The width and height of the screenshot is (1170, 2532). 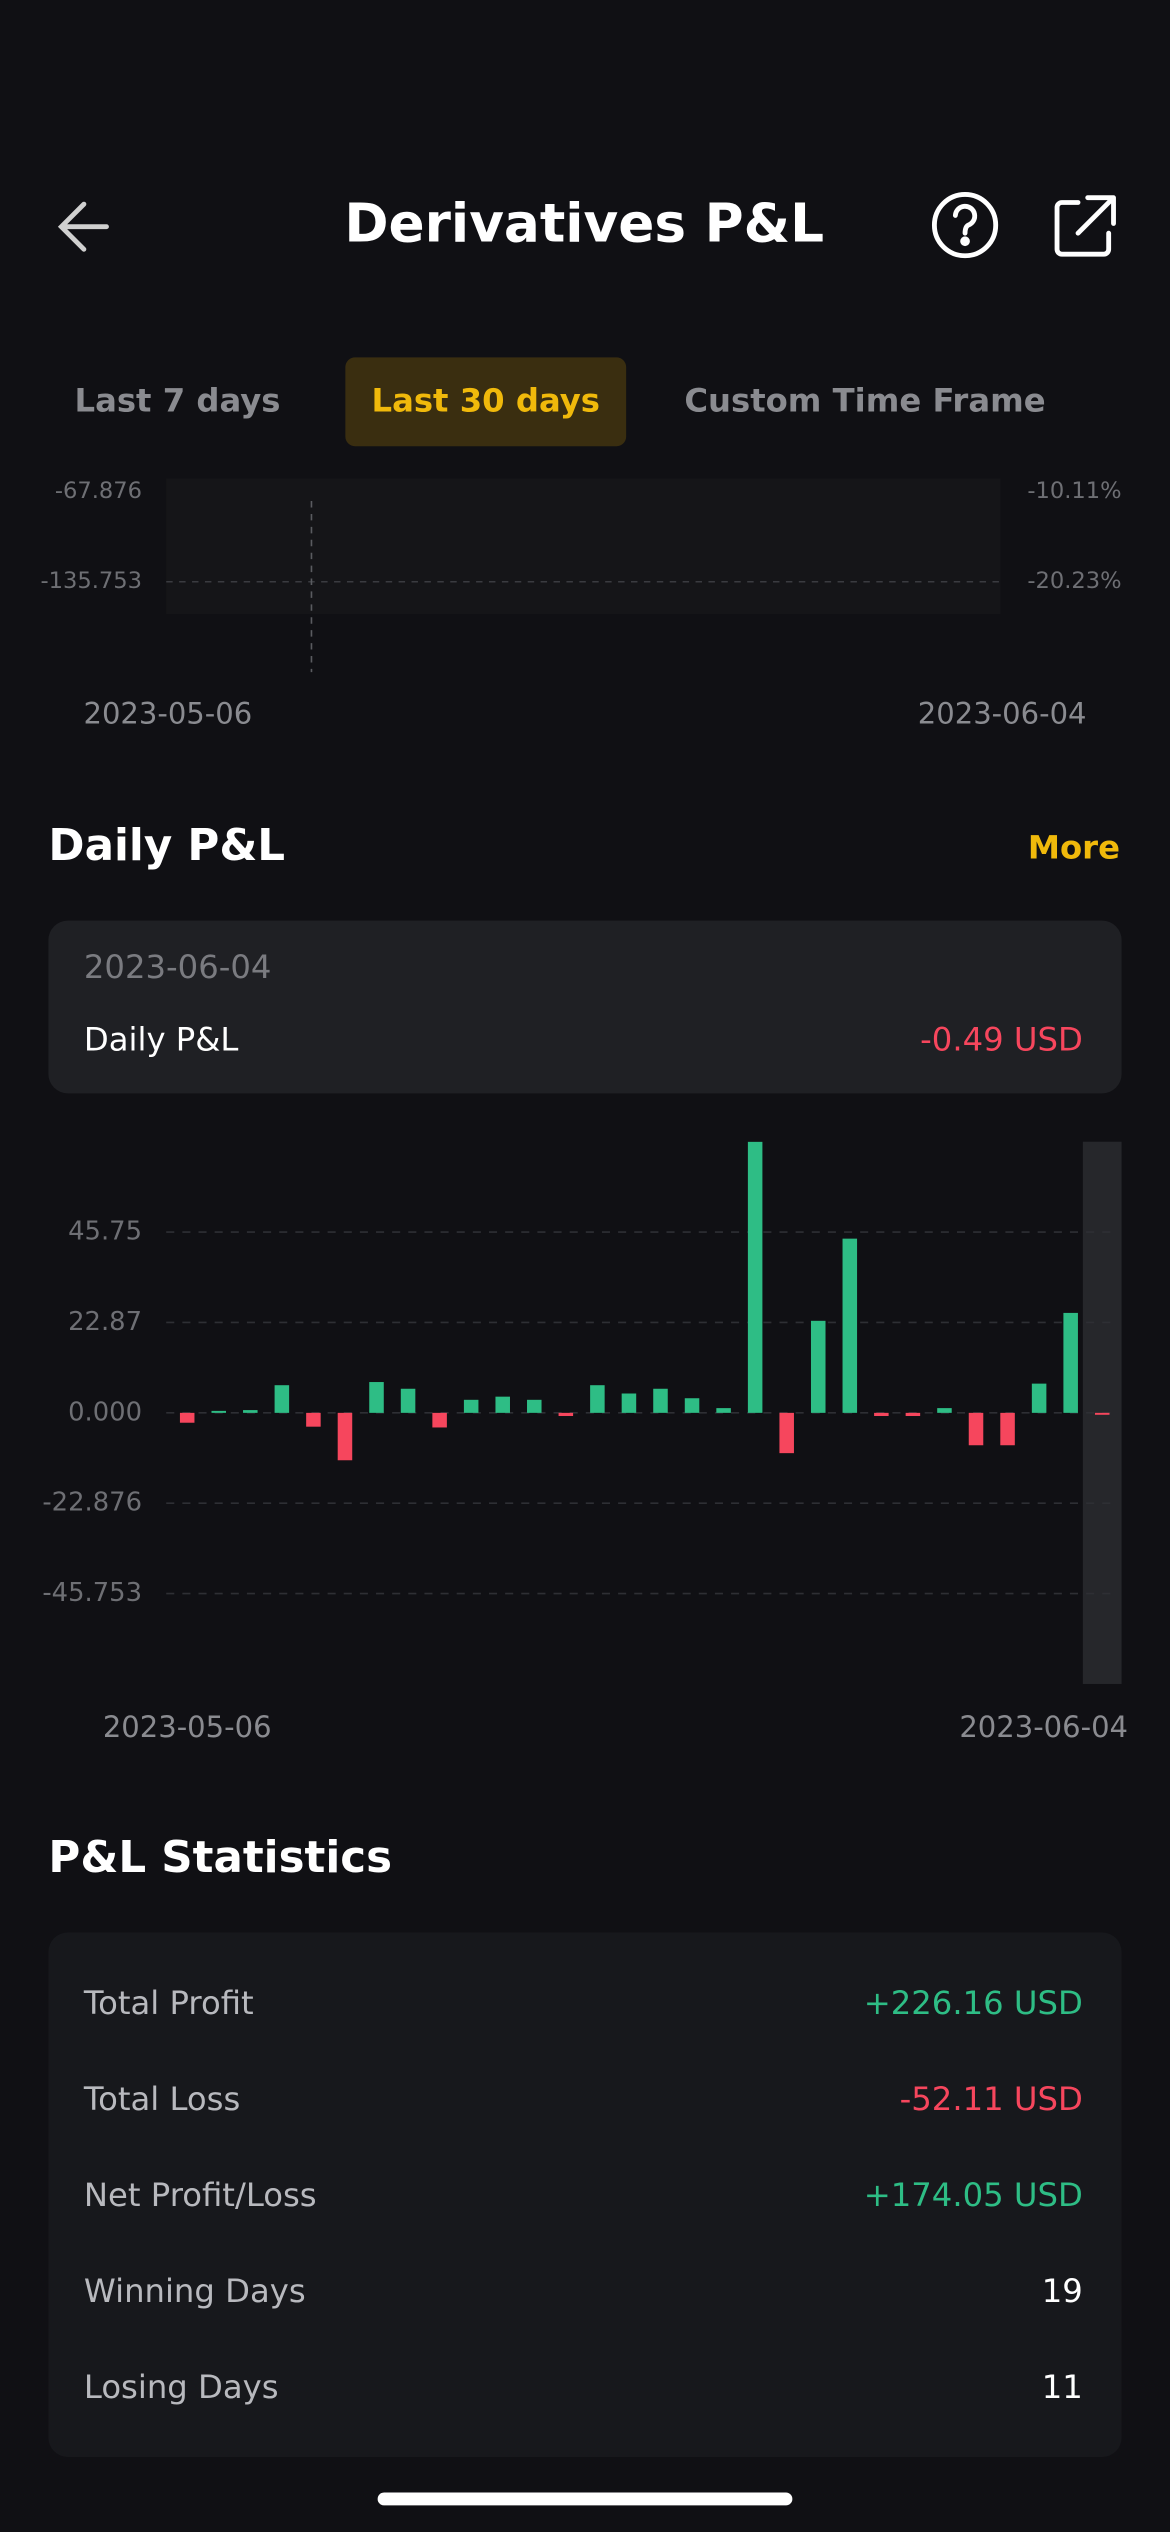 What do you see at coordinates (178, 401) in the screenshot?
I see `tab: Last 7 days` at bounding box center [178, 401].